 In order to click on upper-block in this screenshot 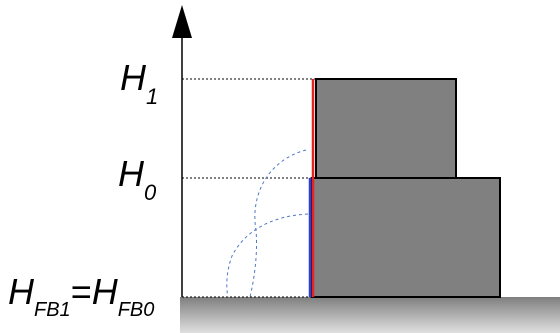, I will do `click(386, 128)`.